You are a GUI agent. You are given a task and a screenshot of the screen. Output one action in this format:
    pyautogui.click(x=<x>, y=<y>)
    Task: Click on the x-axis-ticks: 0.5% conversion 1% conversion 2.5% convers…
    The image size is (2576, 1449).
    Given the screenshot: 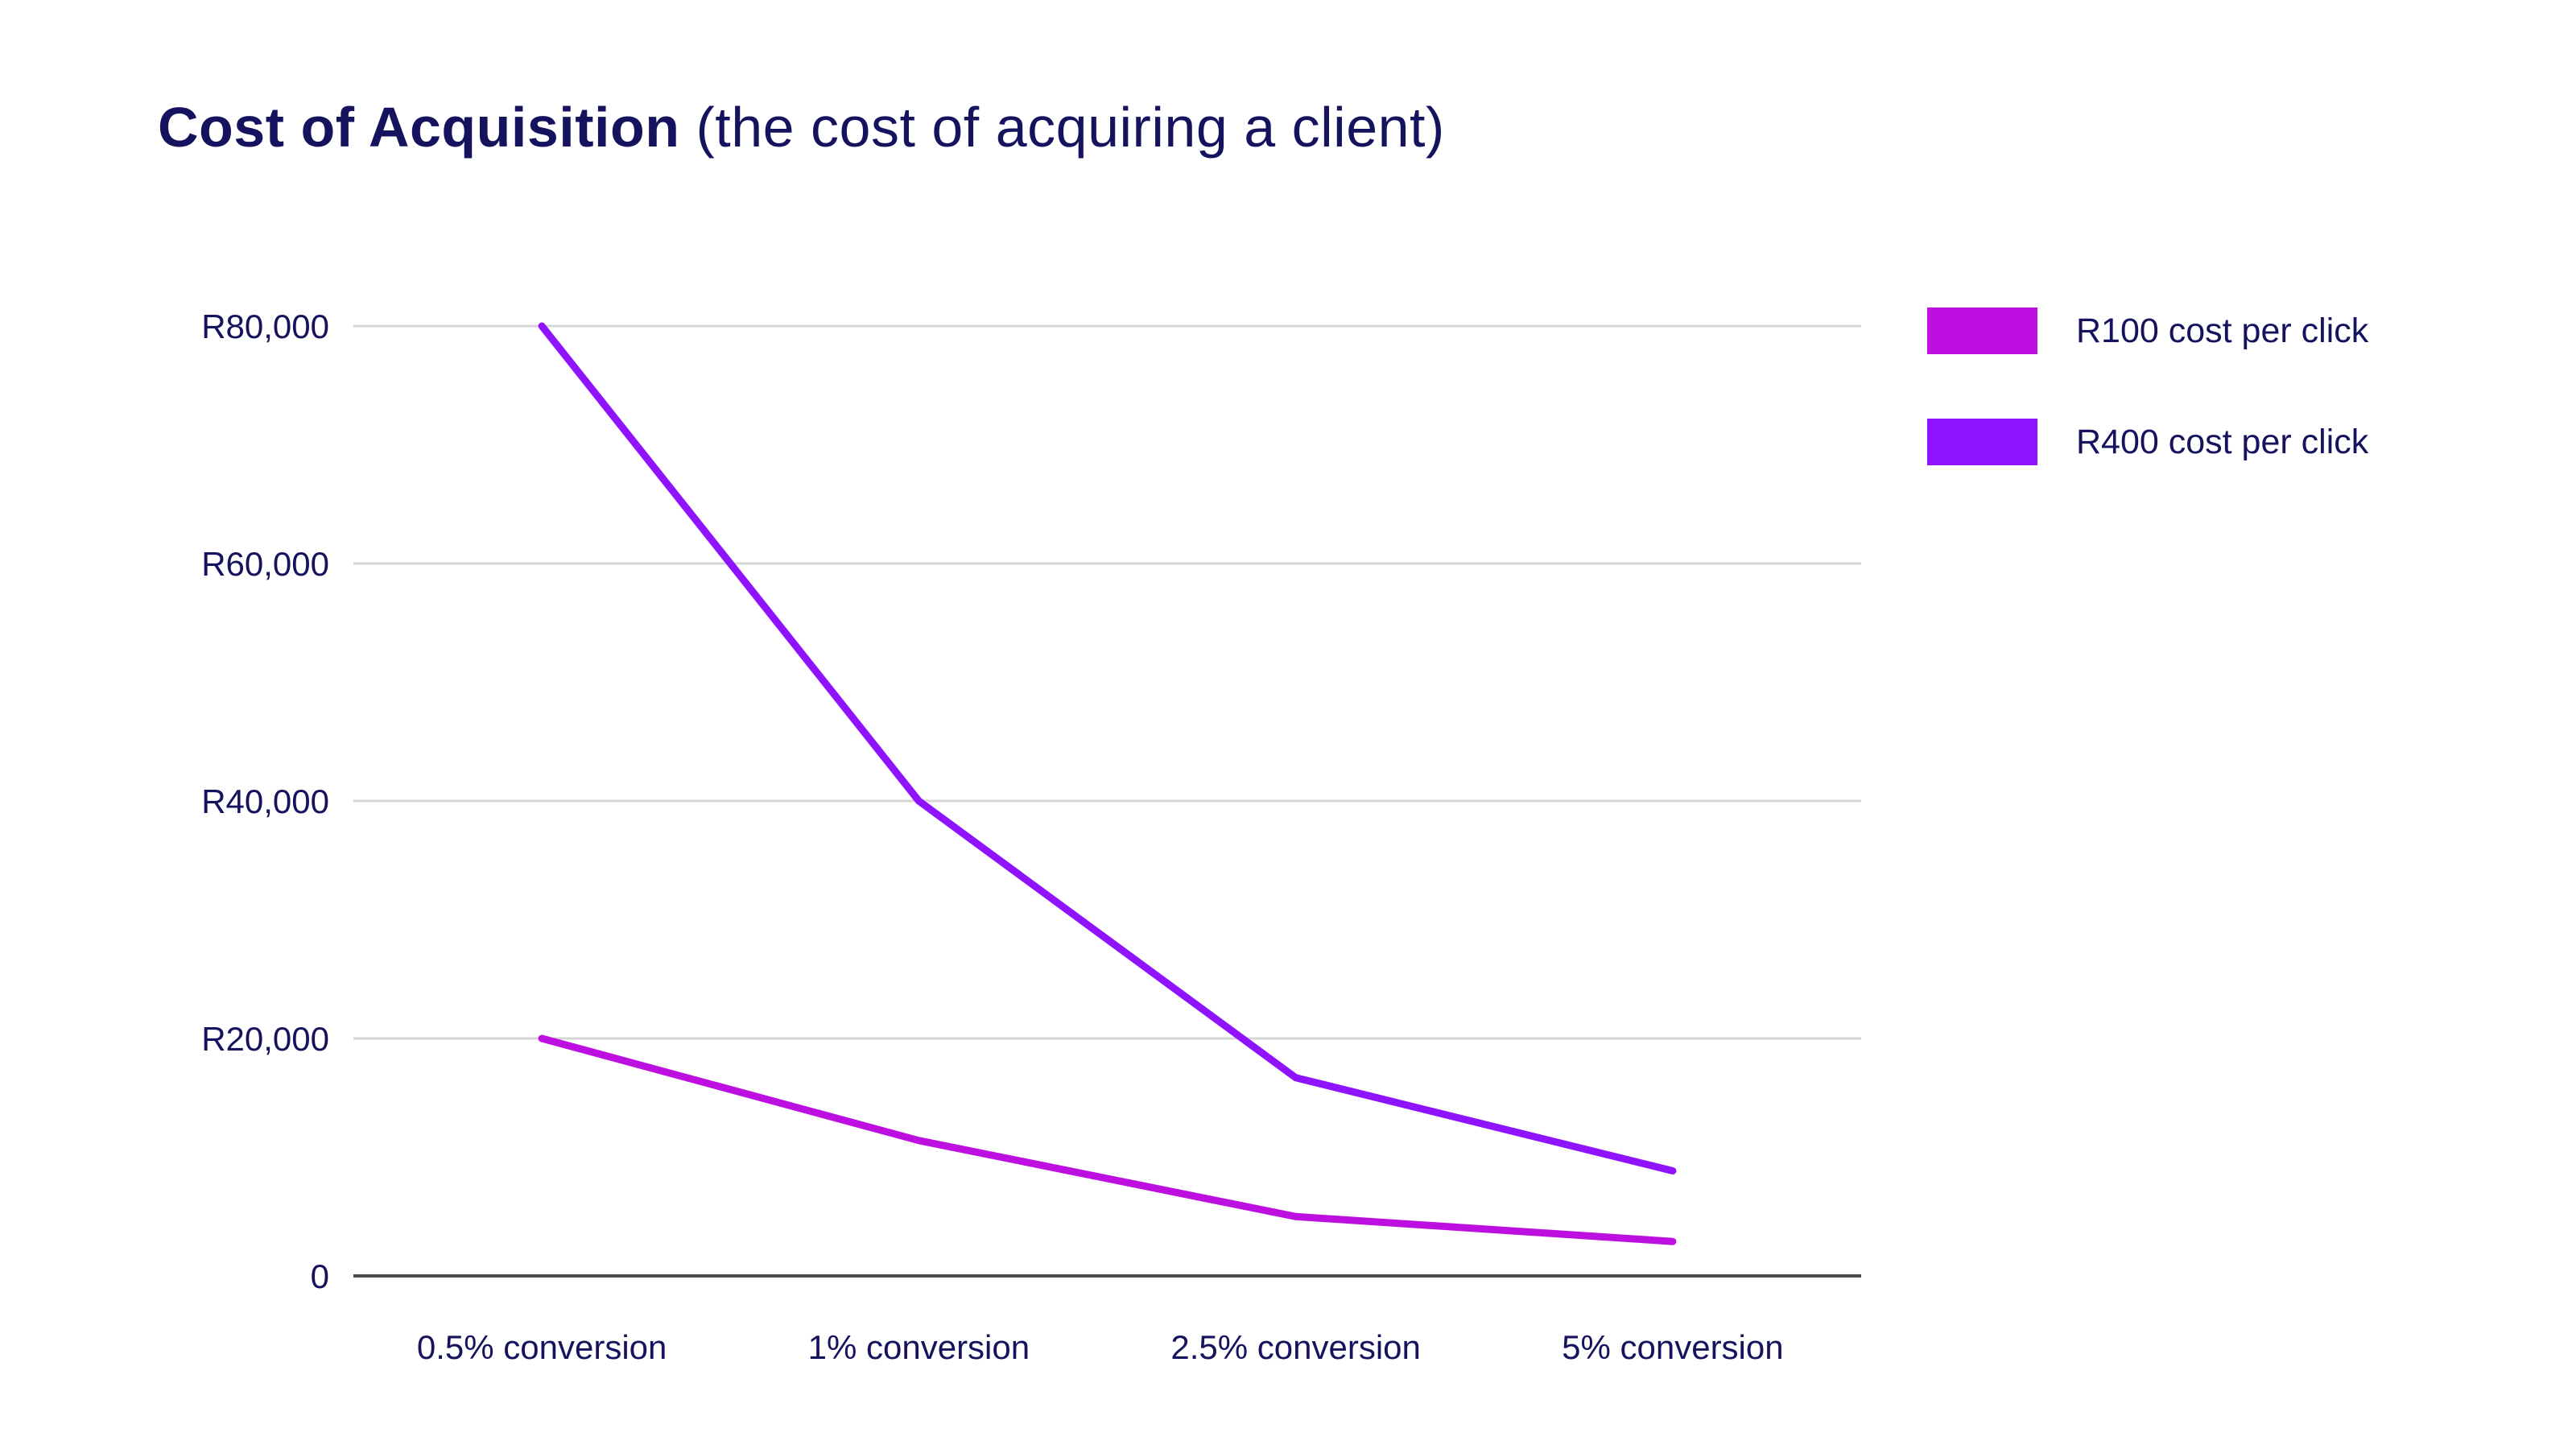 What is the action you would take?
    pyautogui.click(x=1100, y=1347)
    